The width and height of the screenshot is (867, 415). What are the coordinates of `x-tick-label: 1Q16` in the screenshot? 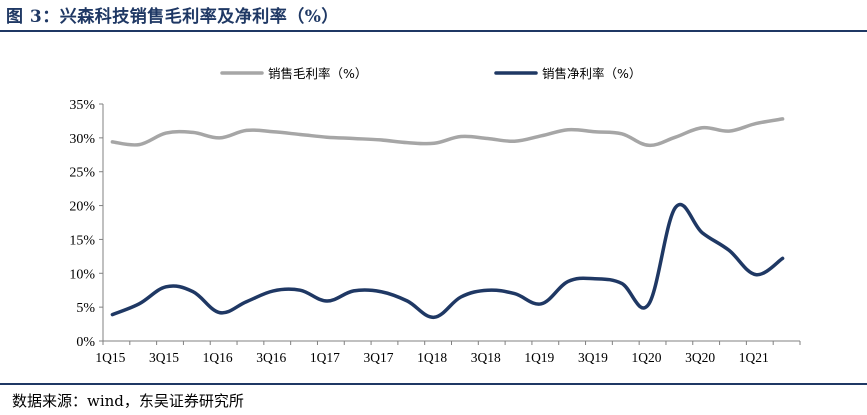 It's located at (218, 357).